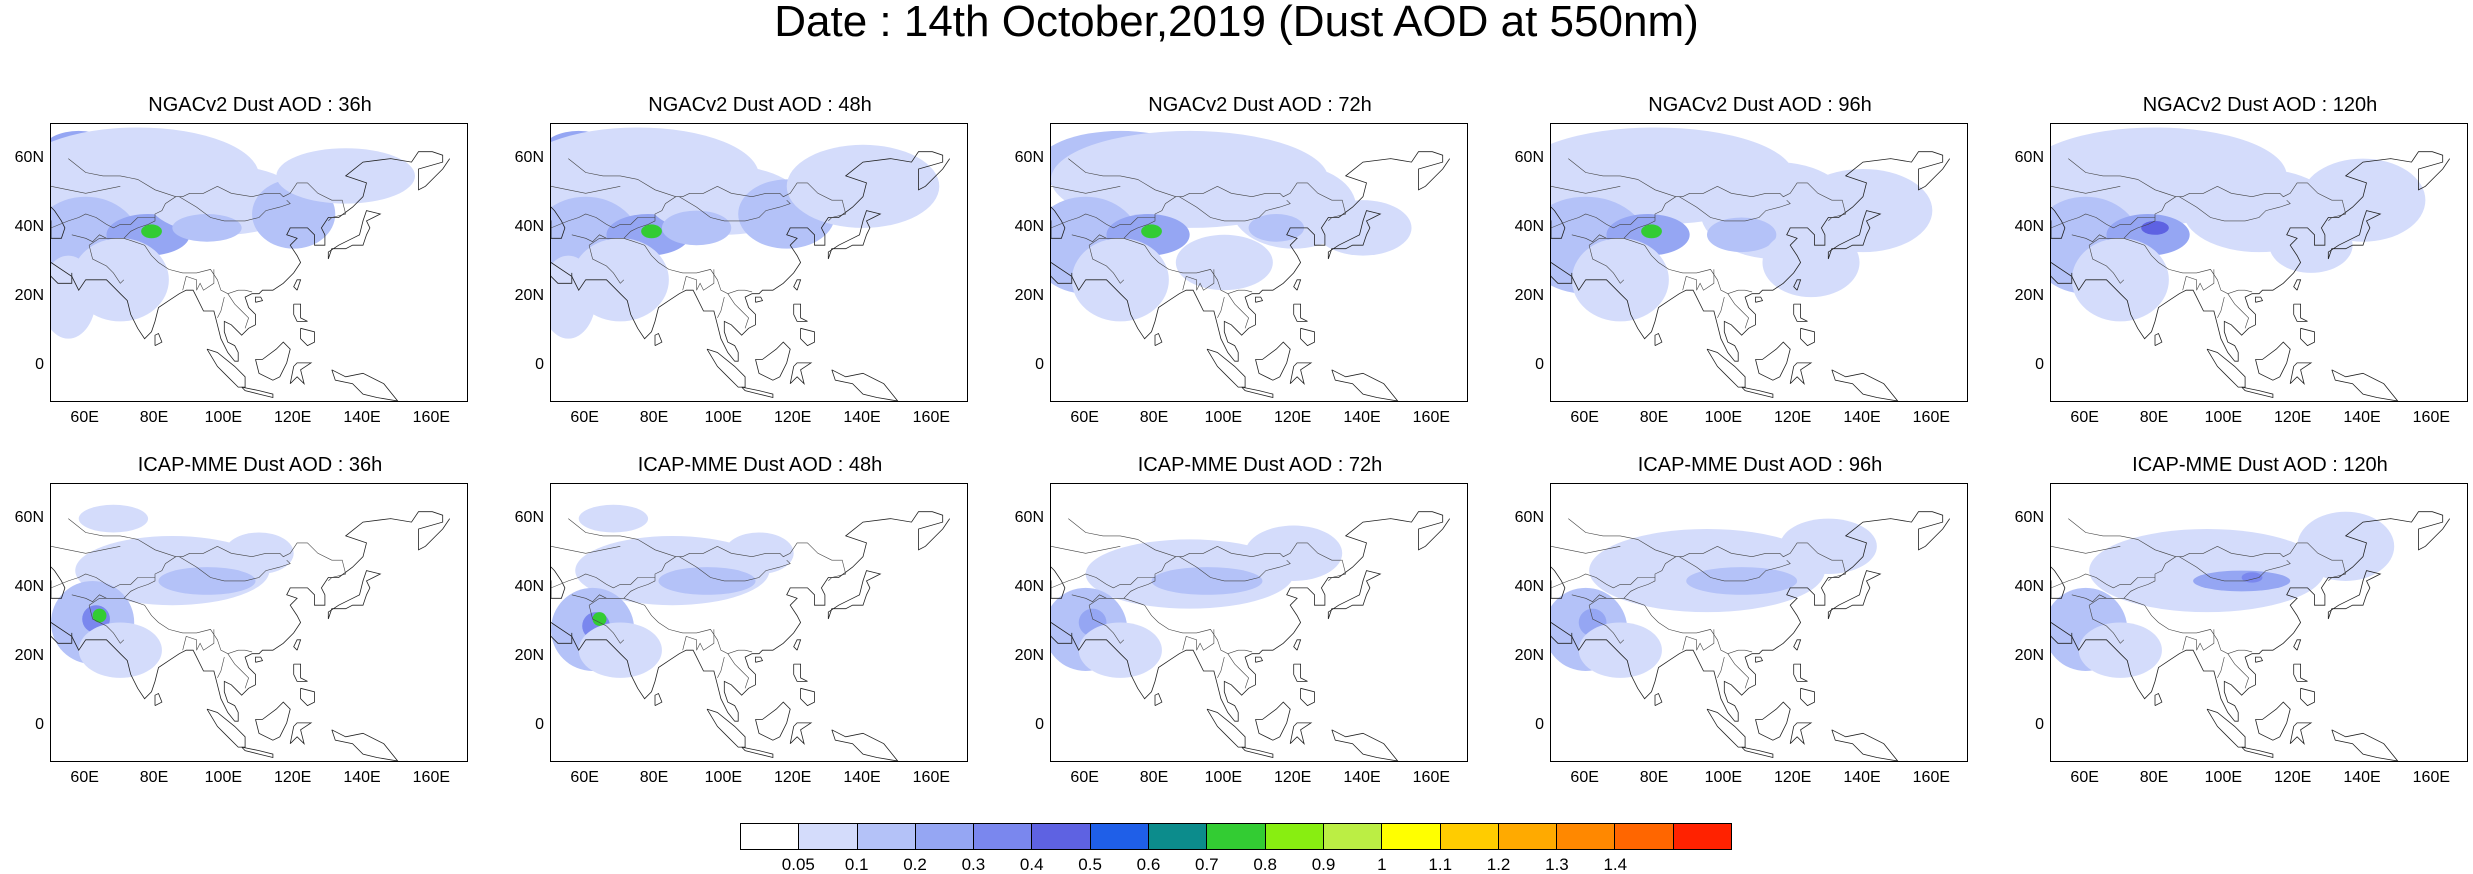  I want to click on dust-aod-map, so click(751, 632).